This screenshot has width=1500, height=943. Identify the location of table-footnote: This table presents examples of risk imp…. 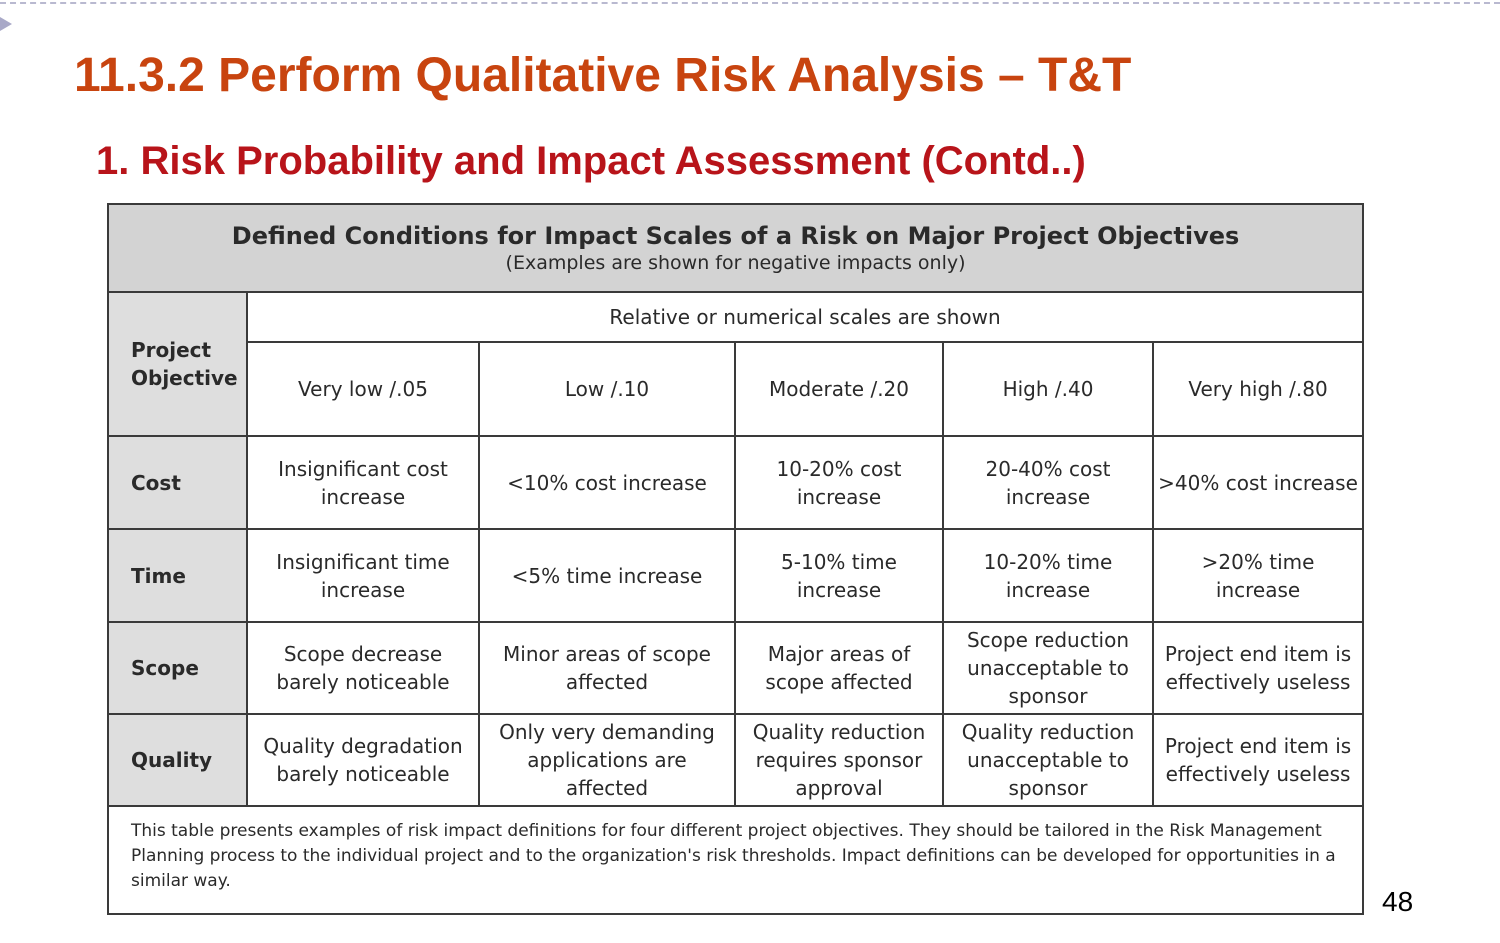
(735, 860).